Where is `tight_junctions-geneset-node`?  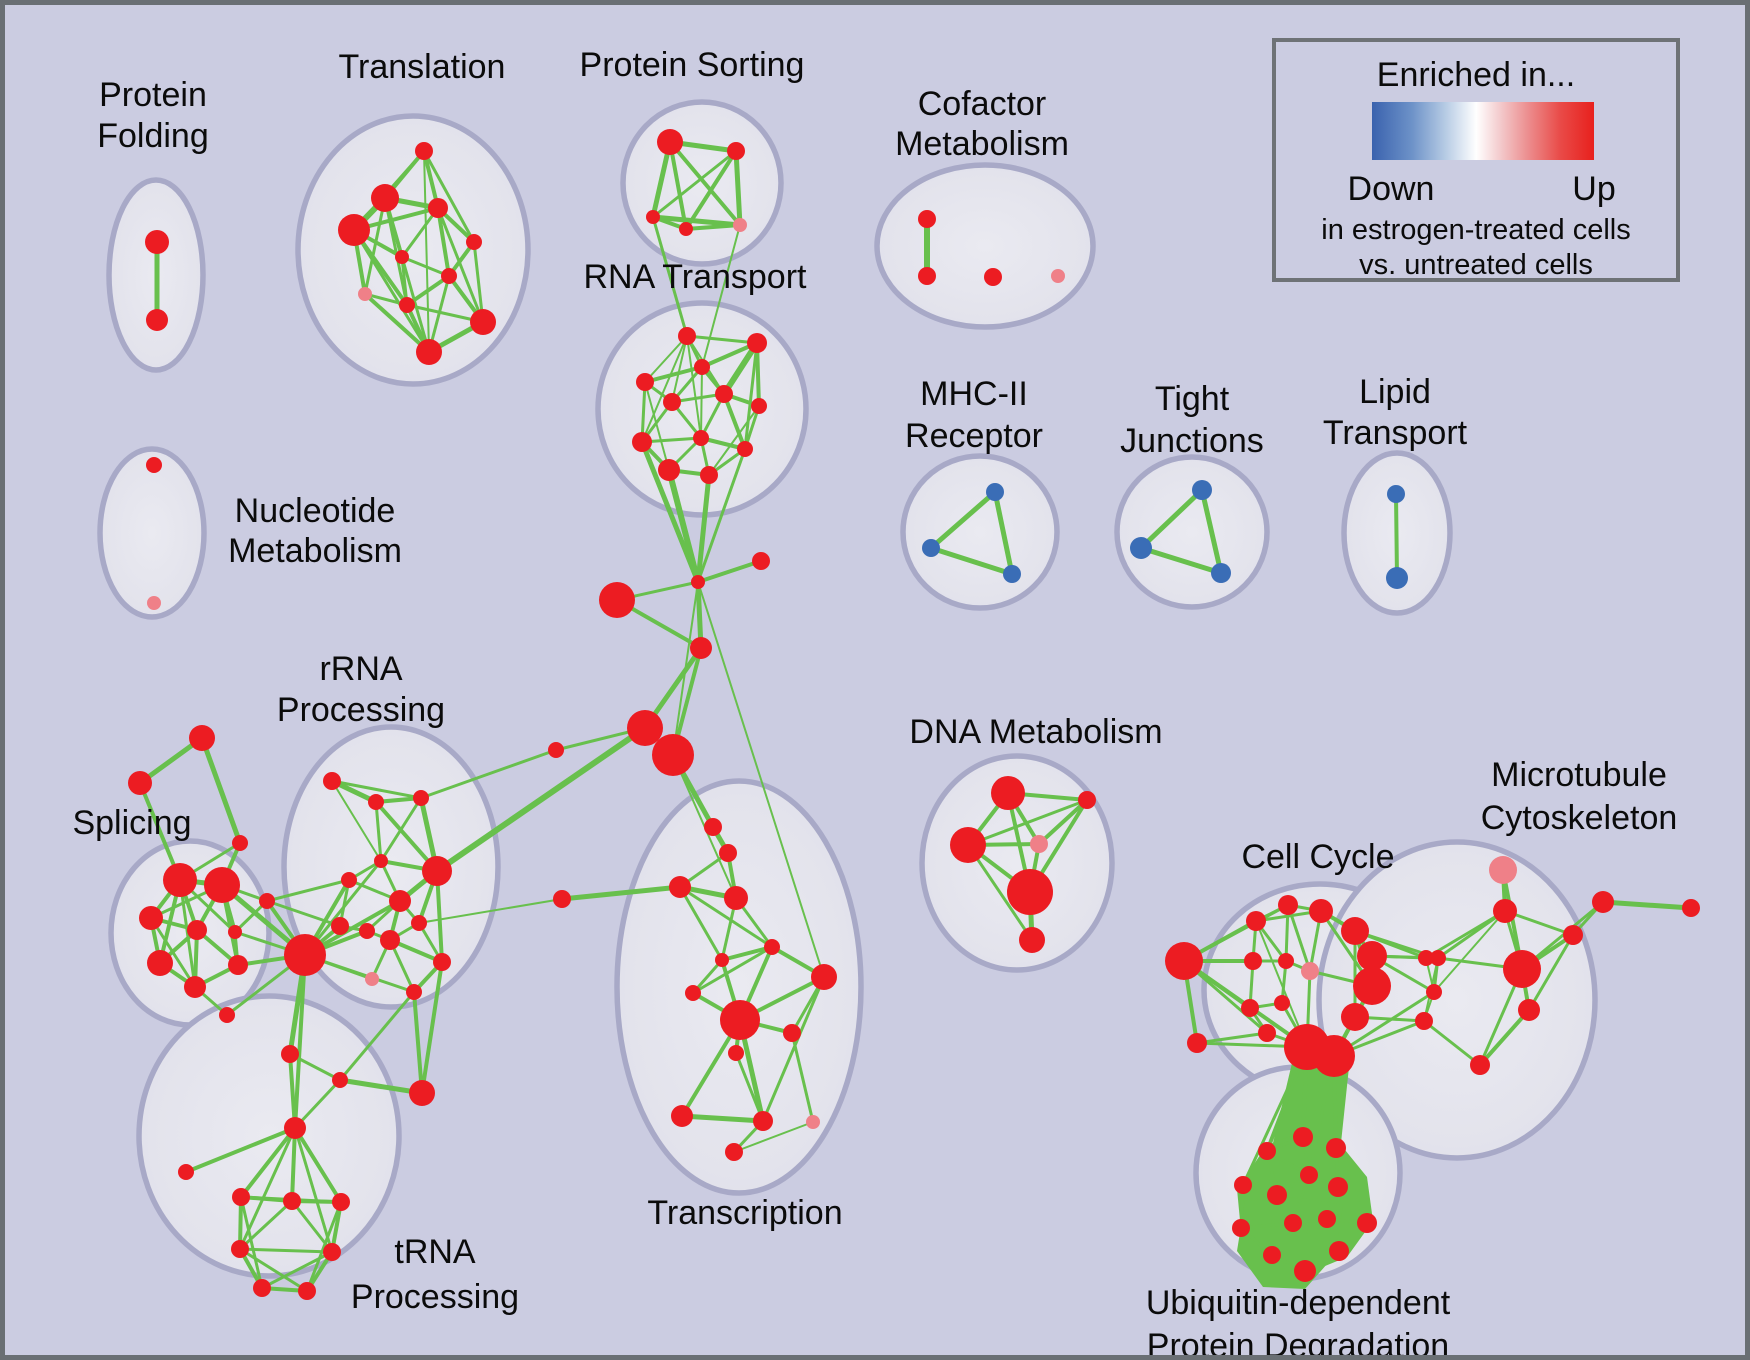
tight_junctions-geneset-node is located at coordinates (1202, 490).